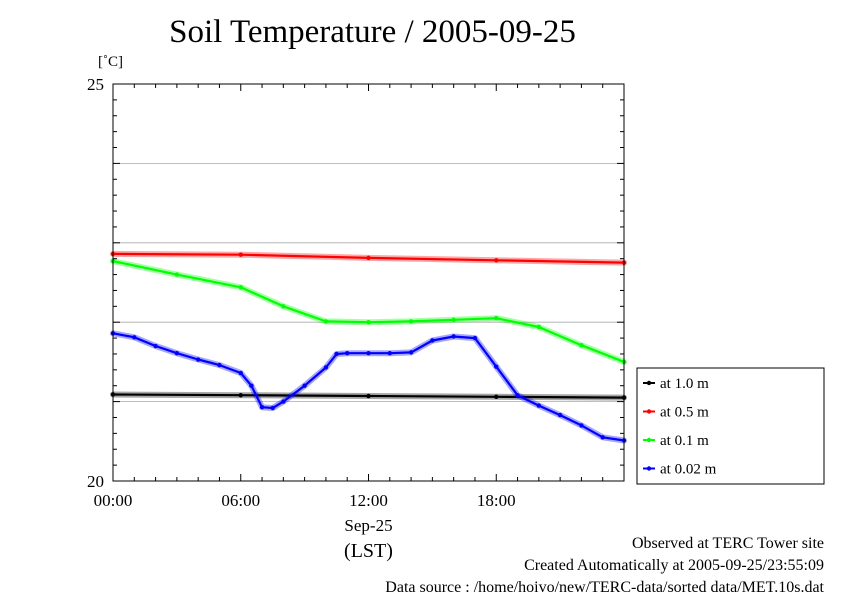 The image size is (842, 599). Describe the element at coordinates (368, 551) in the screenshot. I see `x-axis-timezone-label: (LST)` at that location.